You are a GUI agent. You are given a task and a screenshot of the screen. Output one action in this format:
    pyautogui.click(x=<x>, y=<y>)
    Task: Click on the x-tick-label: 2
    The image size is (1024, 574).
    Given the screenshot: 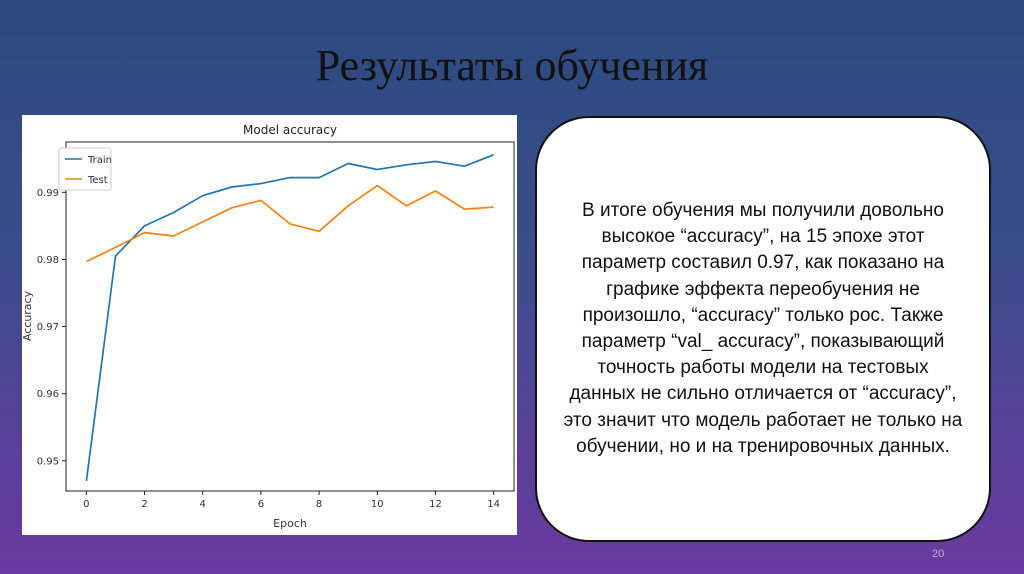 What is the action you would take?
    pyautogui.click(x=144, y=504)
    